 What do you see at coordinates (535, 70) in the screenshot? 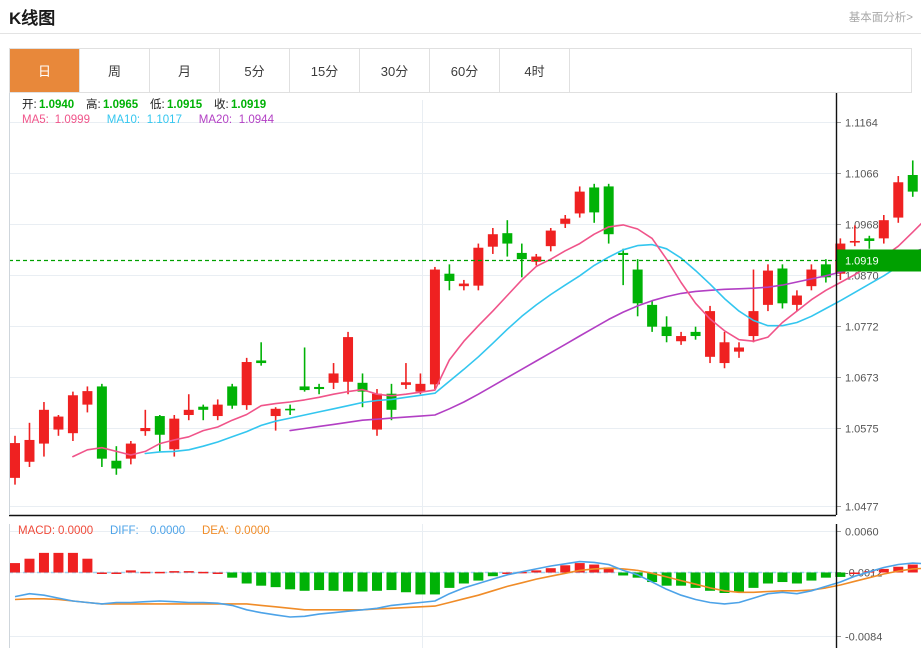
I see `tab-7: 4时` at bounding box center [535, 70].